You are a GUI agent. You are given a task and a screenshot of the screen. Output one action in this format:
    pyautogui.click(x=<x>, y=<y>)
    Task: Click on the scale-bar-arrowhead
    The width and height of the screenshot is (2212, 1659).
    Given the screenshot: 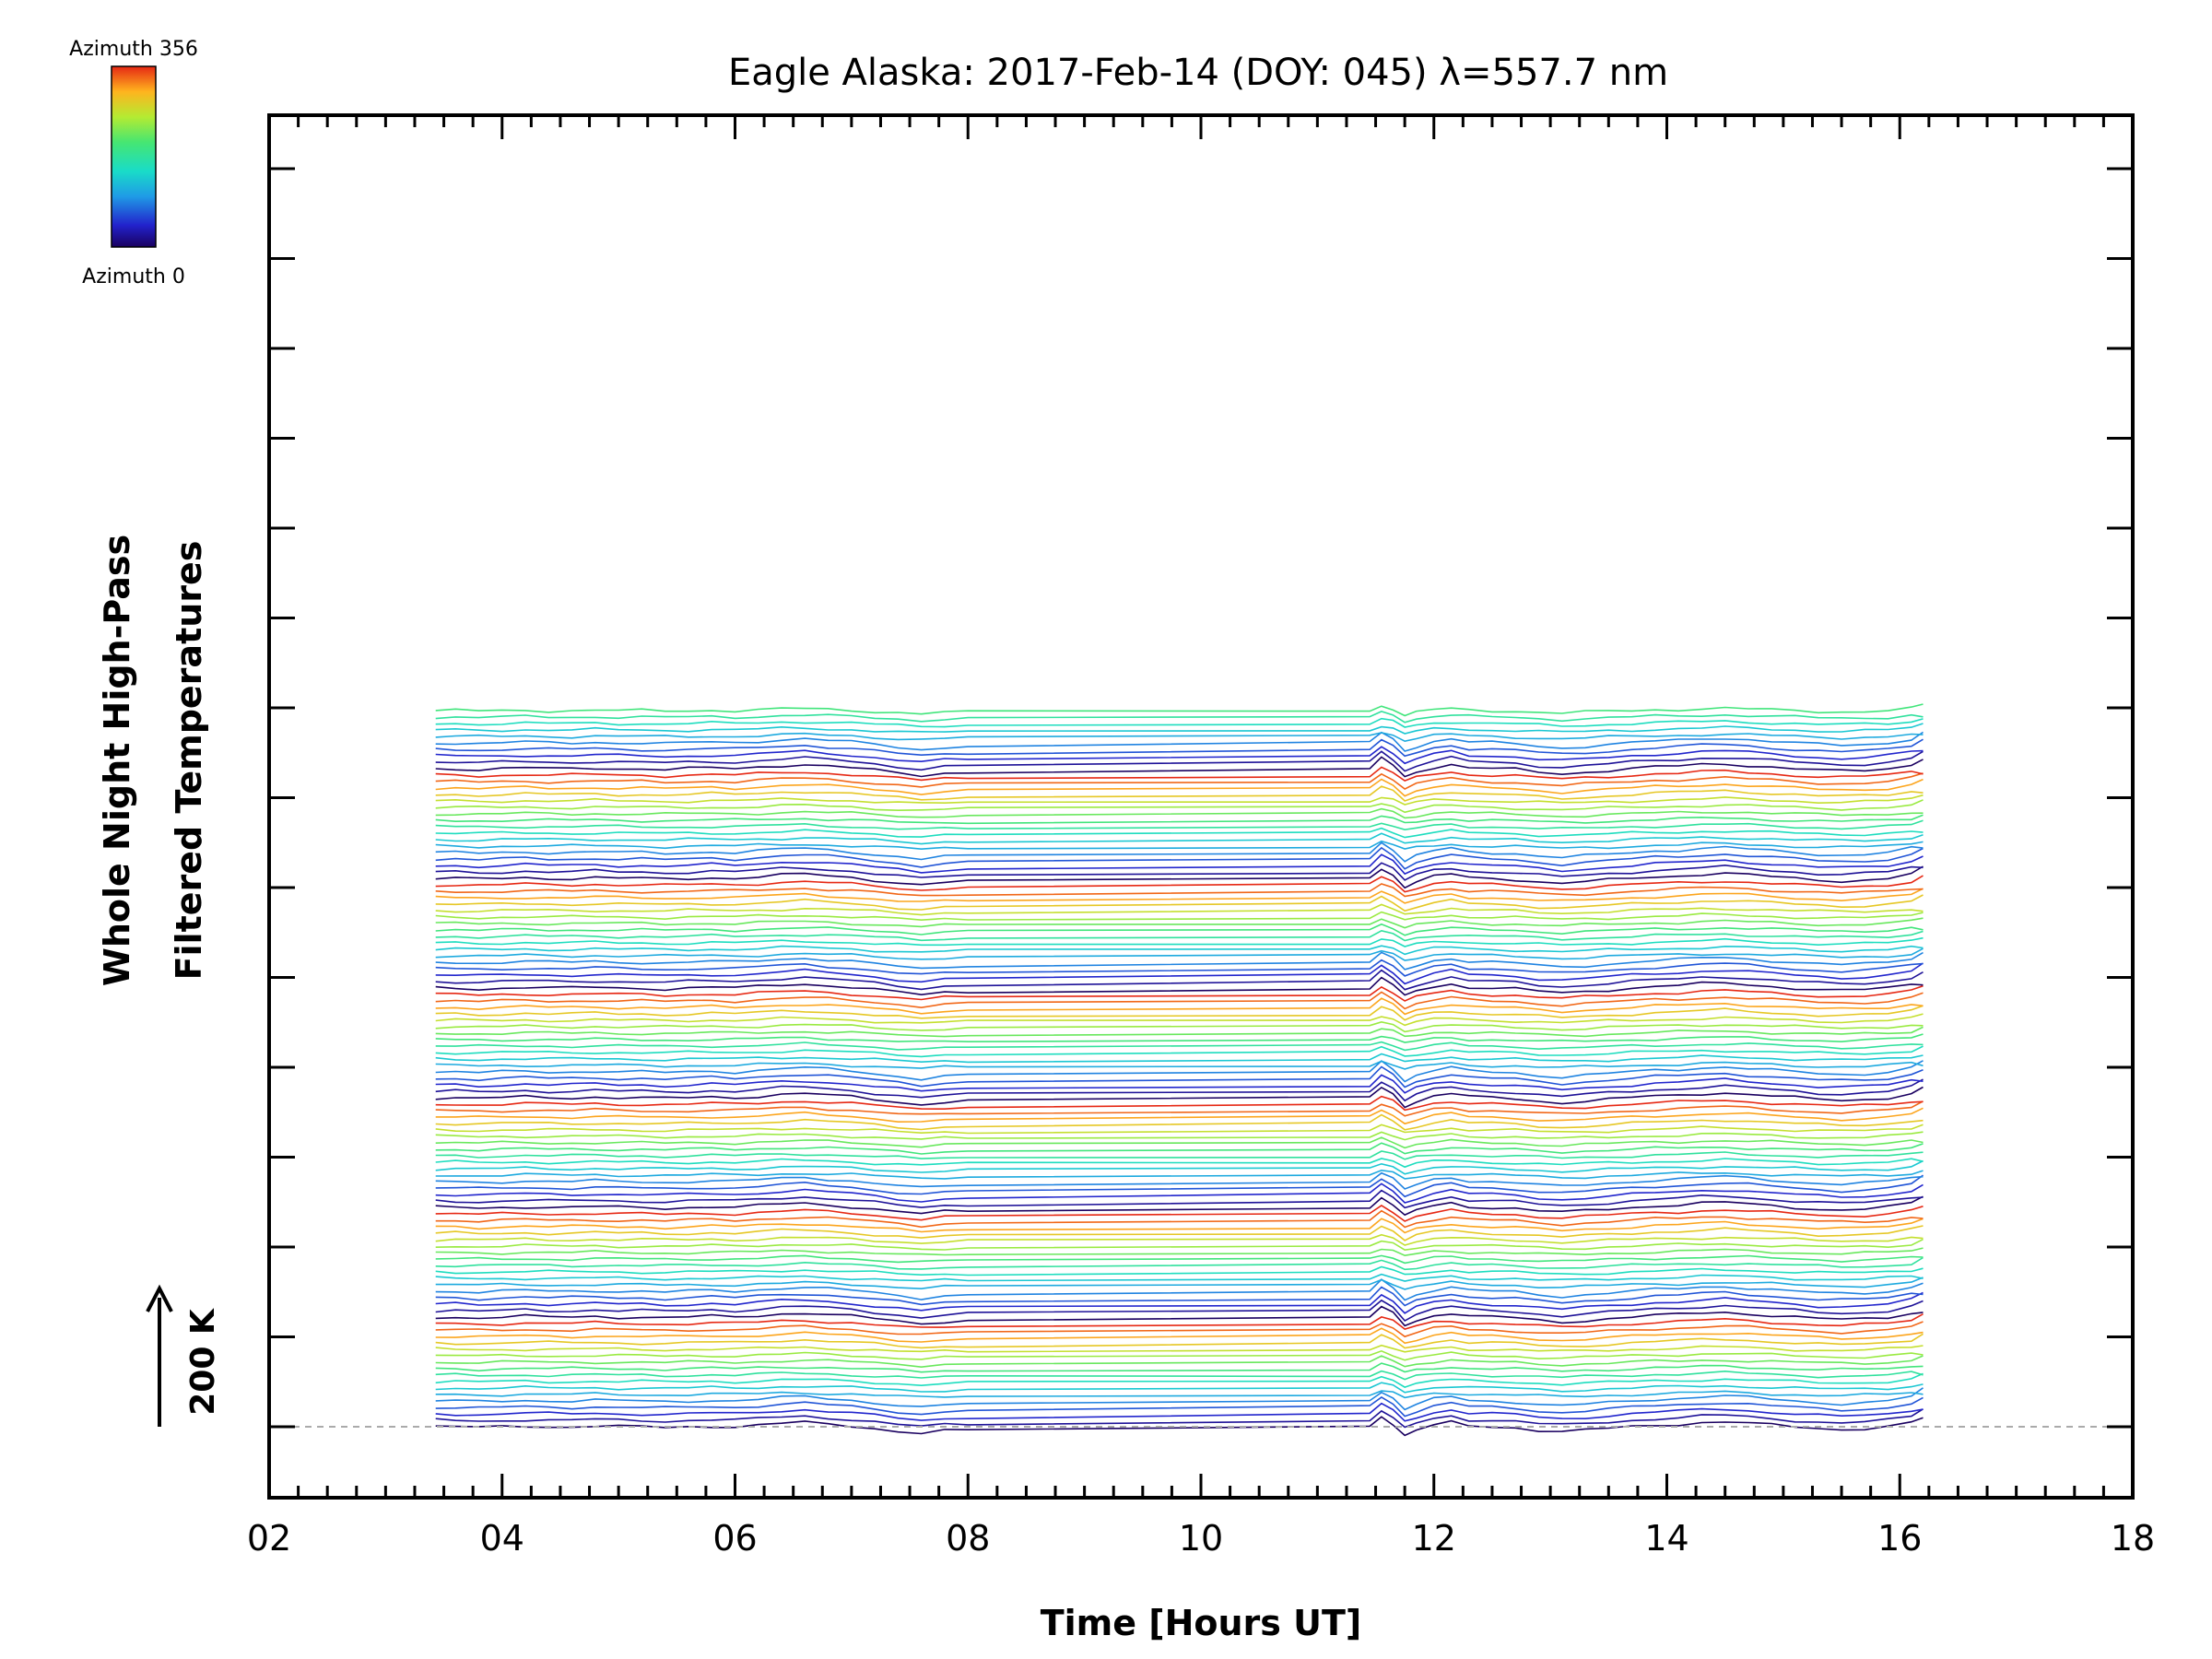 What is the action you would take?
    pyautogui.click(x=159, y=1298)
    